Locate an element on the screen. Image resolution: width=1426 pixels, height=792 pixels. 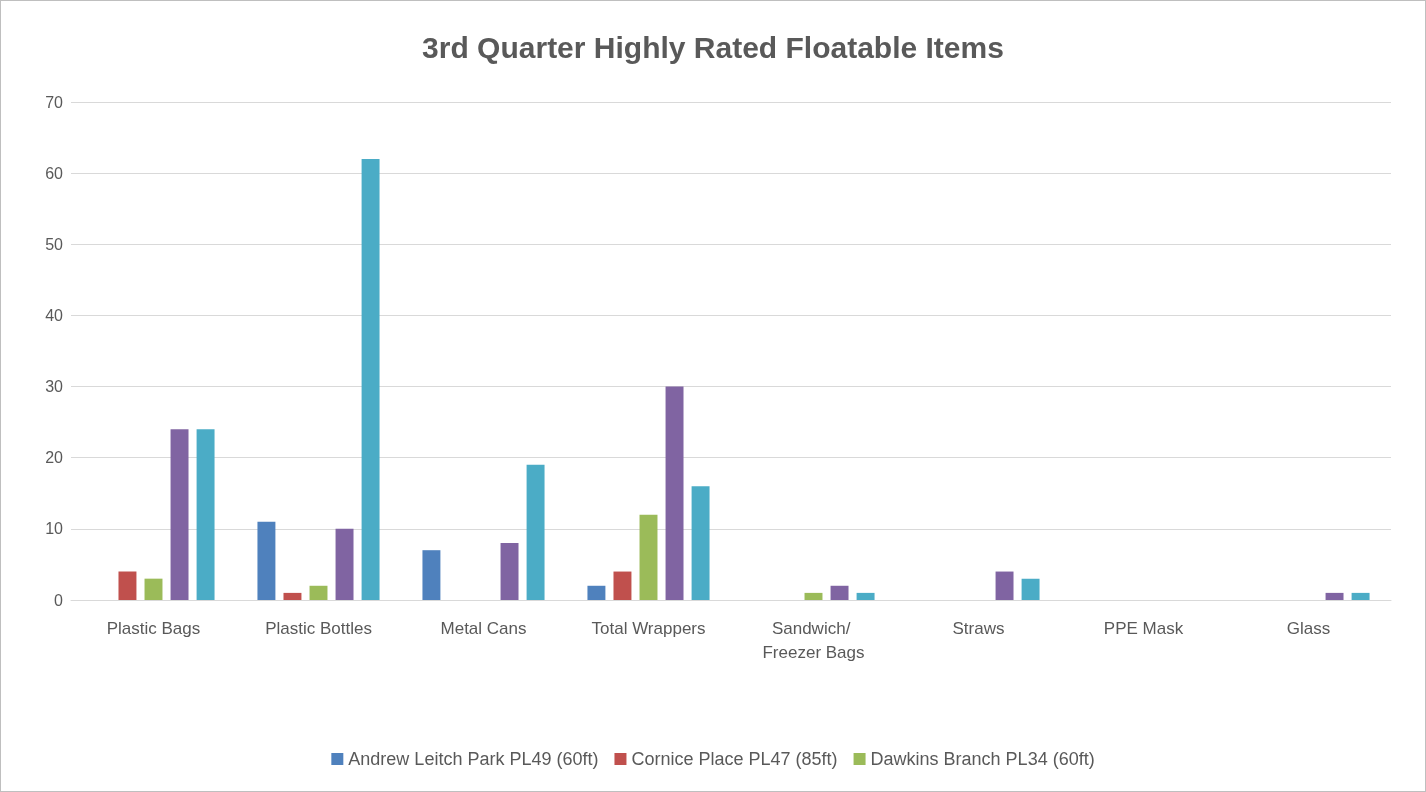
legend-label: Andrew Leitch Park PL49 (60ft) is located at coordinates (473, 759).